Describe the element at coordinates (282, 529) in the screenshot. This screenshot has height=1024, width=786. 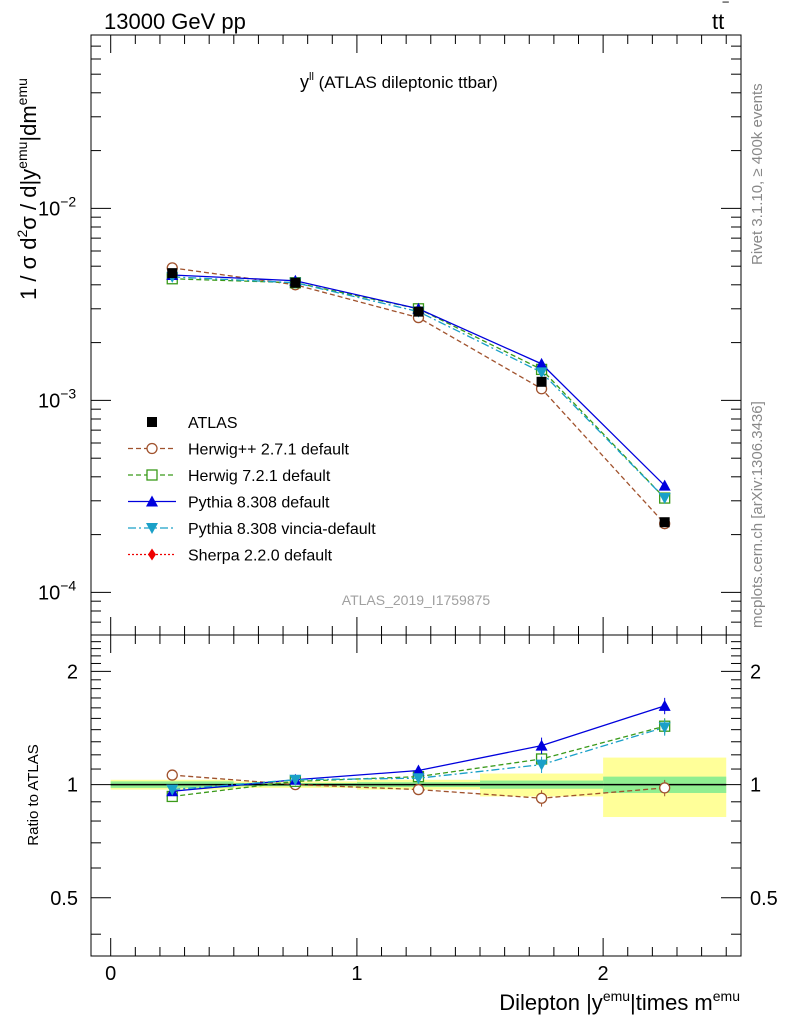
I see `legend-label: Pythia 8.308 vincia-default` at that location.